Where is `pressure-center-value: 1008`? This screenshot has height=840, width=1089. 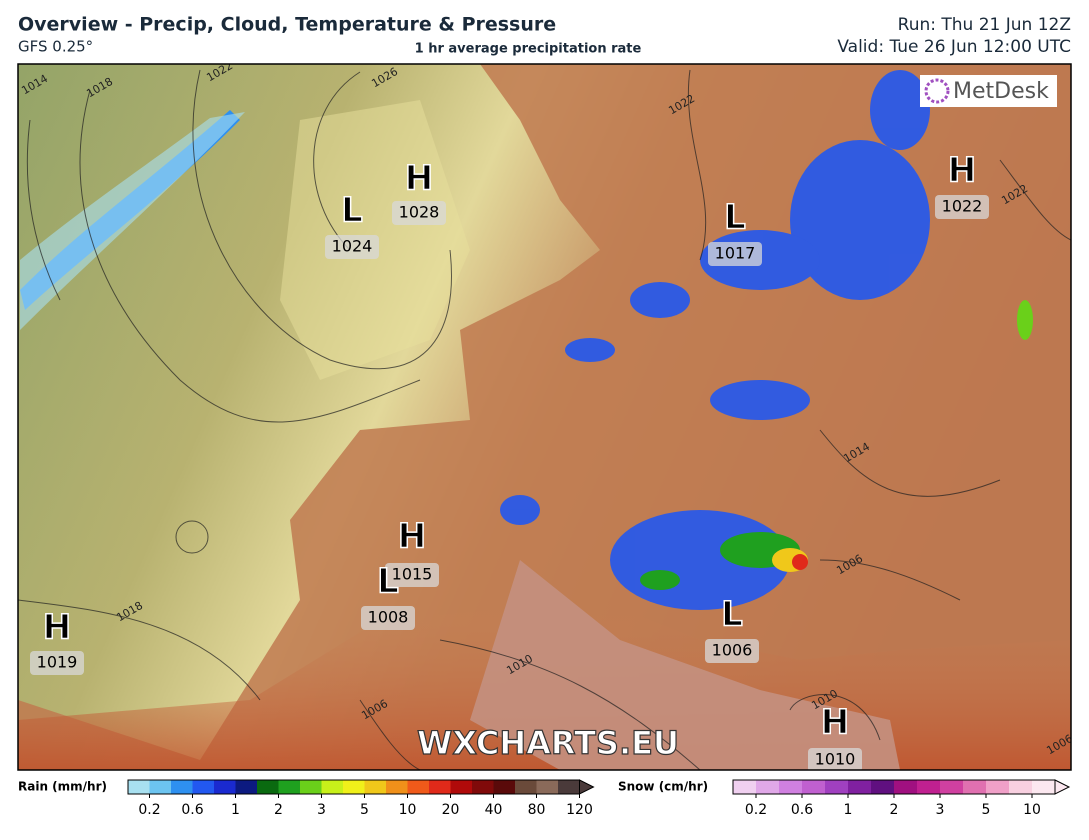
pressure-center-value: 1008 is located at coordinates (388, 617).